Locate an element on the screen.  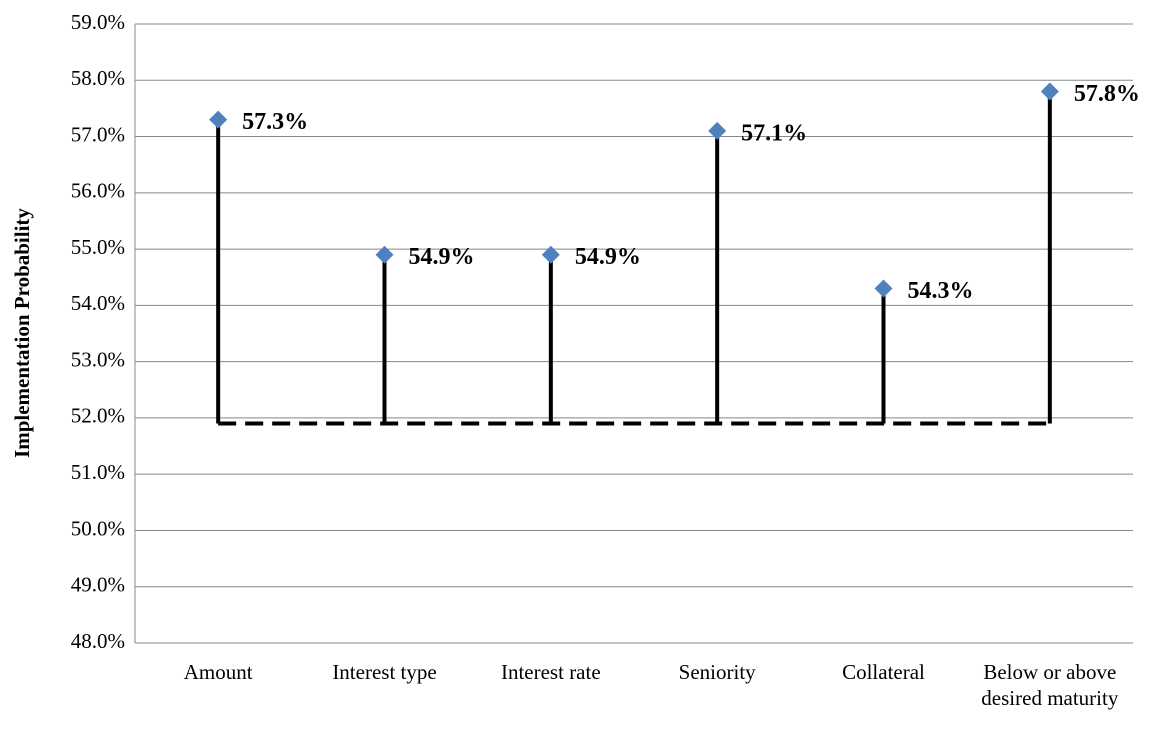
x-tick-label: Collateral is located at coordinates (883, 672).